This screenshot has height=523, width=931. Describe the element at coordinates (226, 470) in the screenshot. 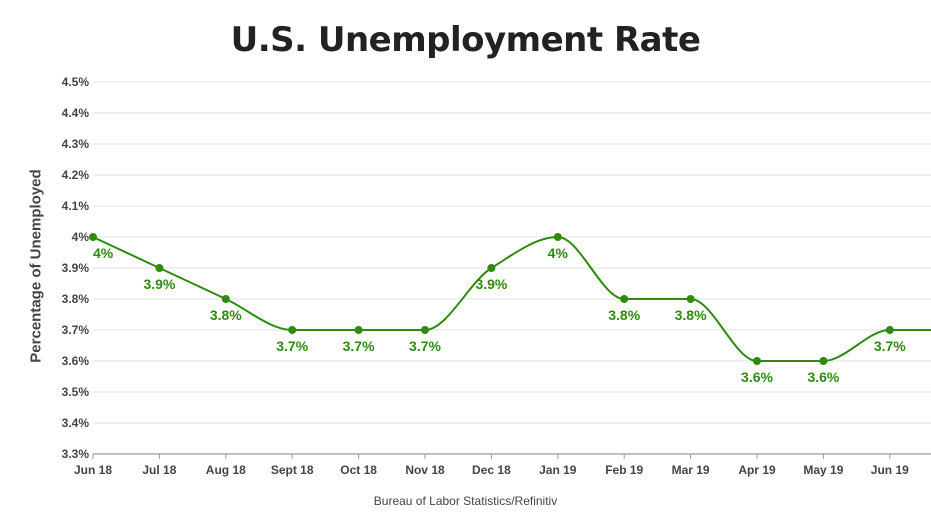

I see `x-tick-label: Aug 18` at that location.